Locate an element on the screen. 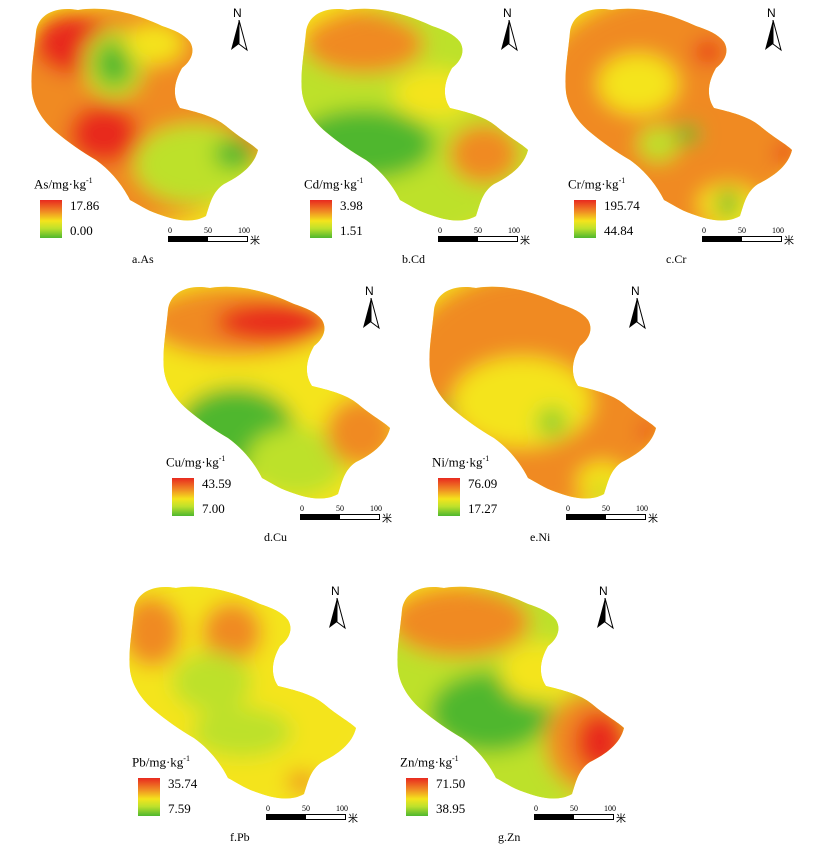 The image size is (818, 852). legend-max-value: 43.59 is located at coordinates (217, 483).